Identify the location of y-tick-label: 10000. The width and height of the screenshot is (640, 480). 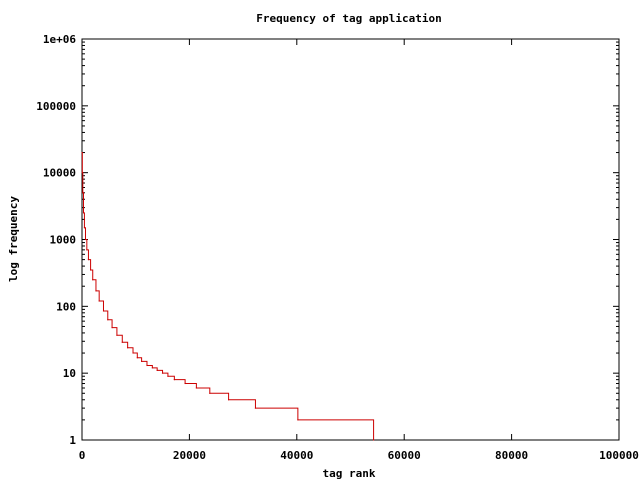
(59, 173).